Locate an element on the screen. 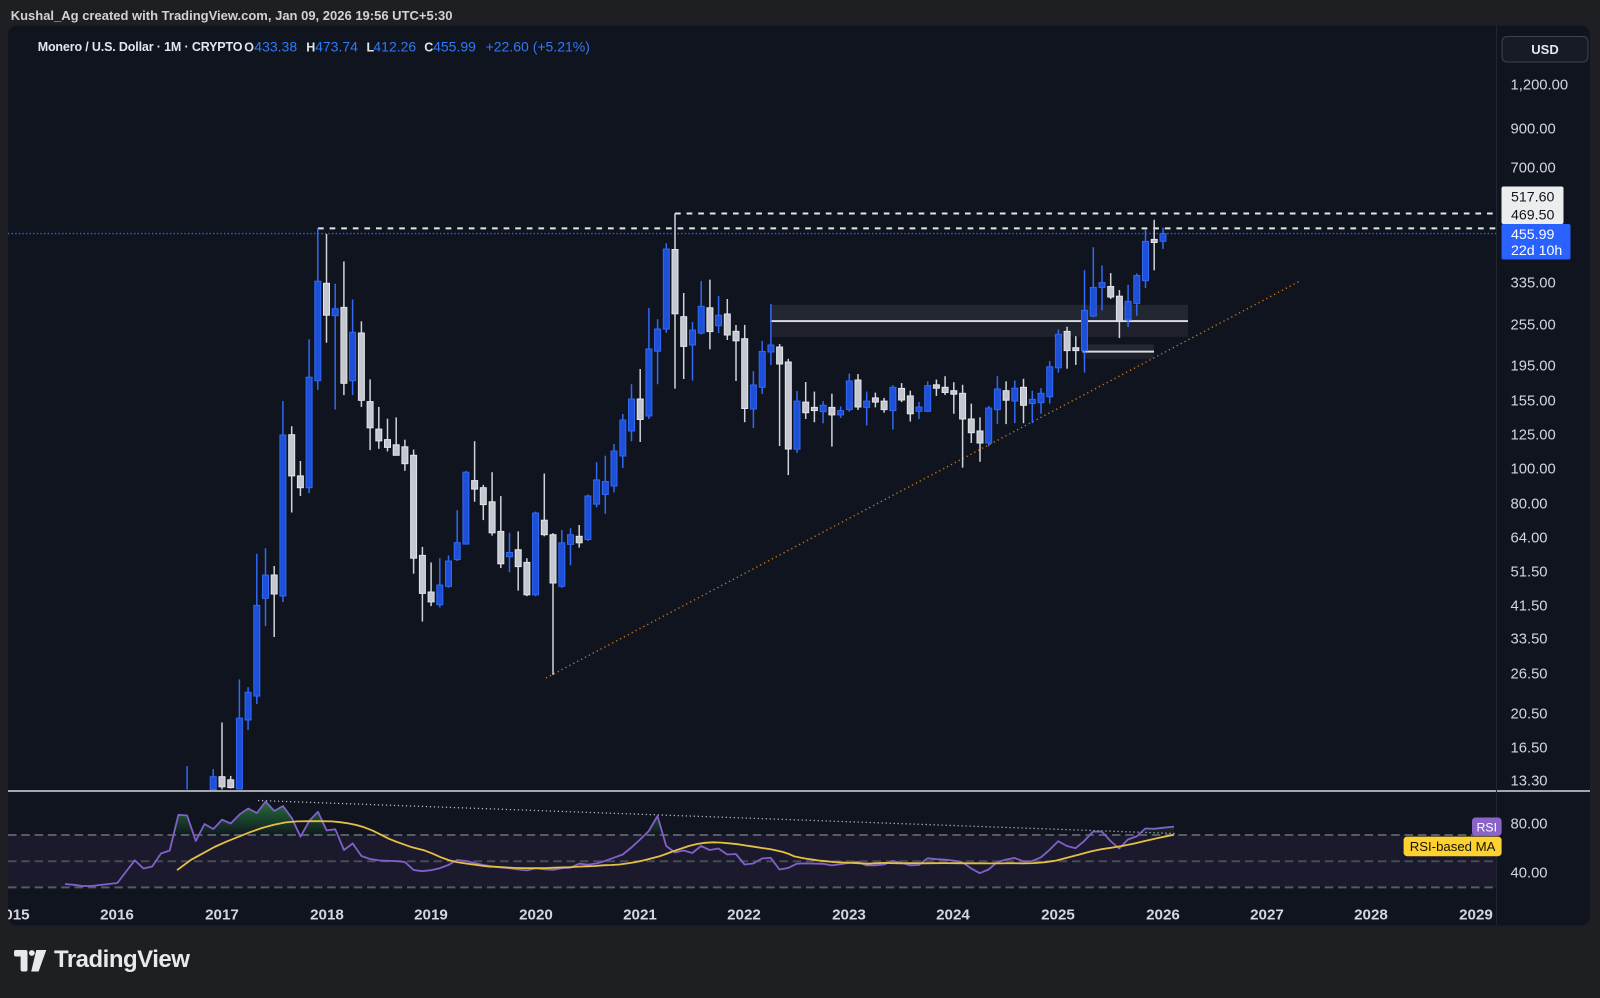  svg-text: 64.00 is located at coordinates (1529, 538).